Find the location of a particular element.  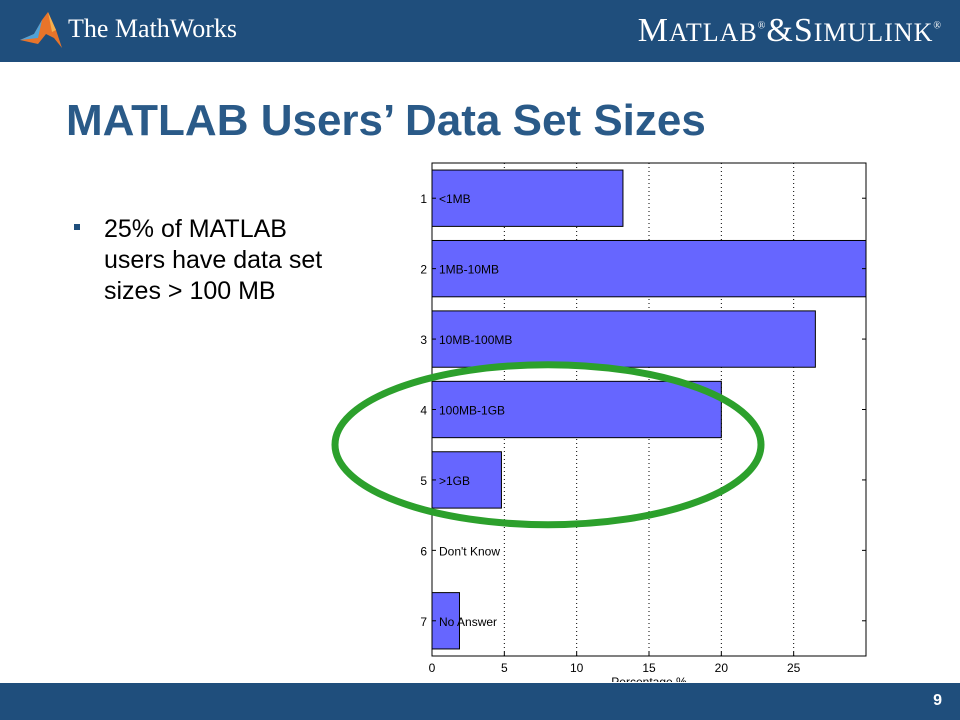

y-tick-label-3: 3 is located at coordinates (423, 340).